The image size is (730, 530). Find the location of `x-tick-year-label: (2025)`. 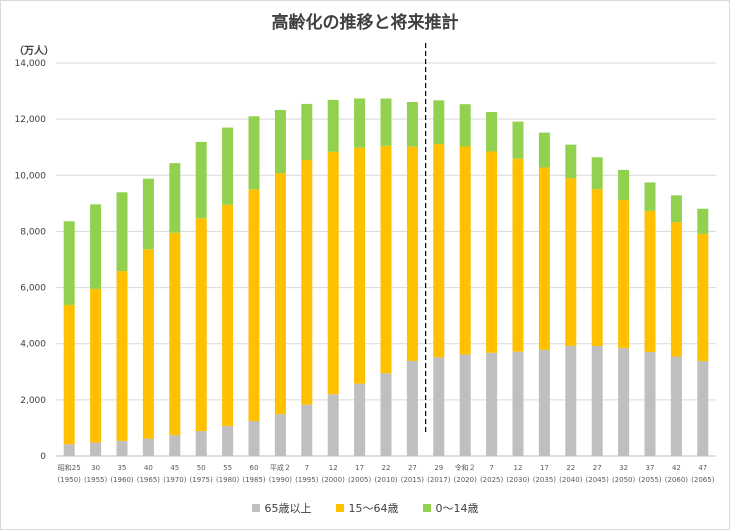

x-tick-year-label: (2025) is located at coordinates (492, 480).